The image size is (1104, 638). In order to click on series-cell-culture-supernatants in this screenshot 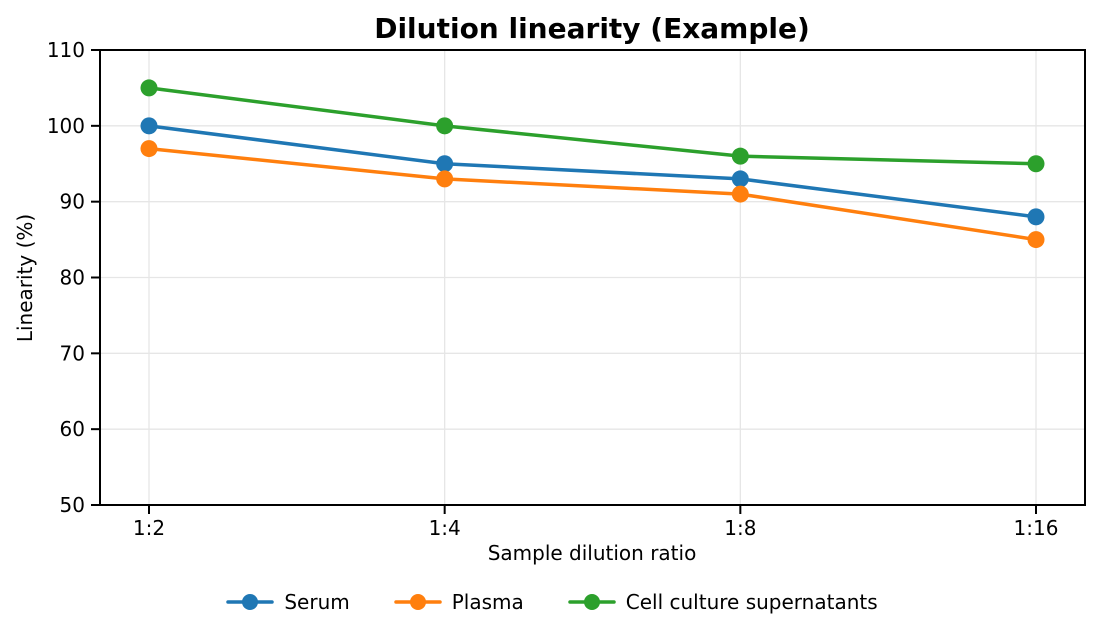, I will do `click(592, 126)`.